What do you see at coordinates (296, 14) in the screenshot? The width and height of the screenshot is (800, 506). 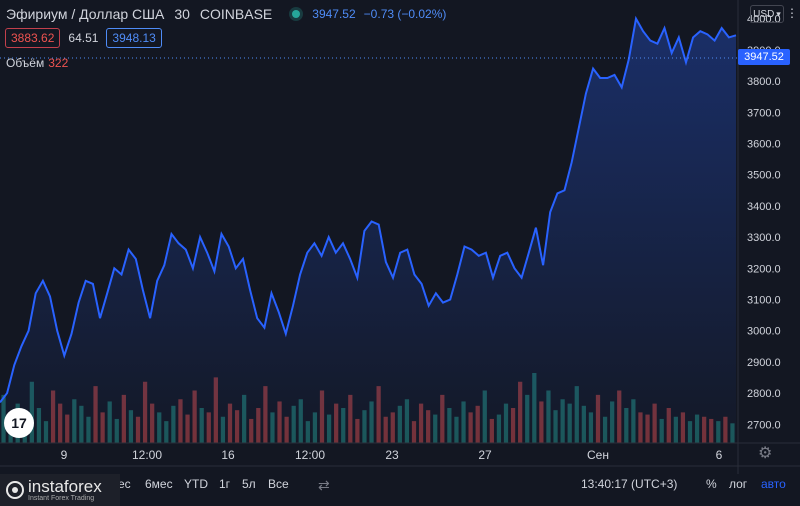 I see `market-status-icon` at bounding box center [296, 14].